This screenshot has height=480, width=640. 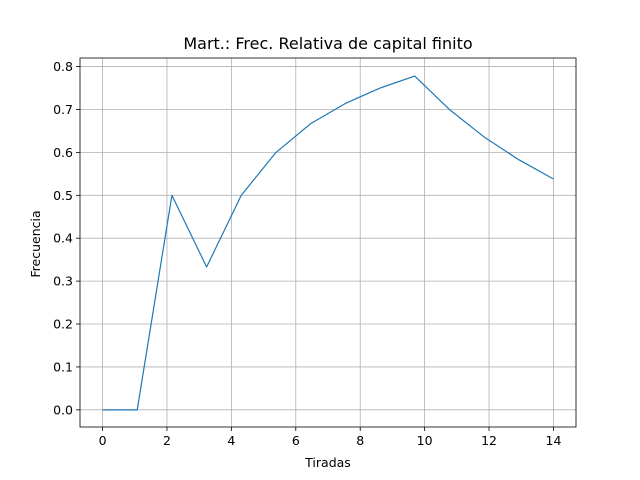 I want to click on x-tick-label: 0, so click(x=103, y=440).